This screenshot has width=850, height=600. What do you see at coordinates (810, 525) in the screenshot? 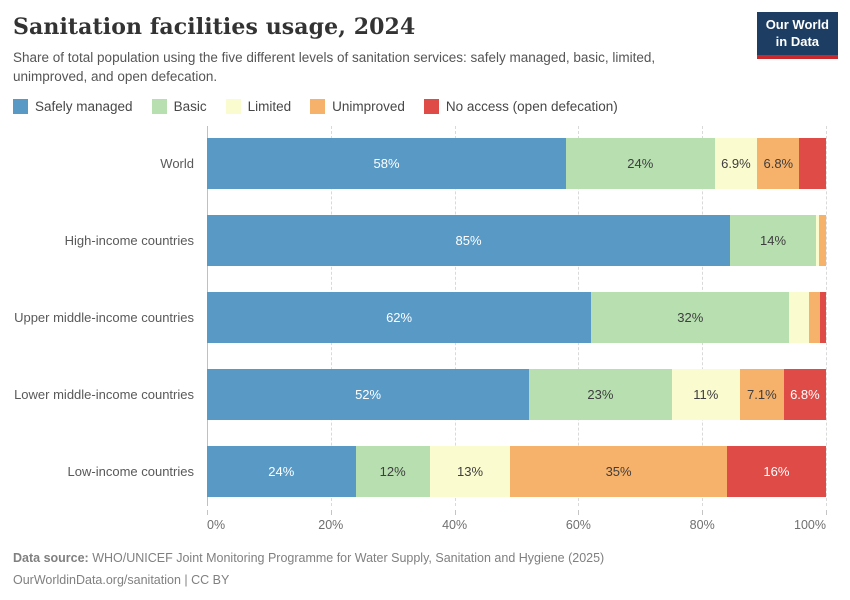
I see `x-tick-label: 100%` at bounding box center [810, 525].